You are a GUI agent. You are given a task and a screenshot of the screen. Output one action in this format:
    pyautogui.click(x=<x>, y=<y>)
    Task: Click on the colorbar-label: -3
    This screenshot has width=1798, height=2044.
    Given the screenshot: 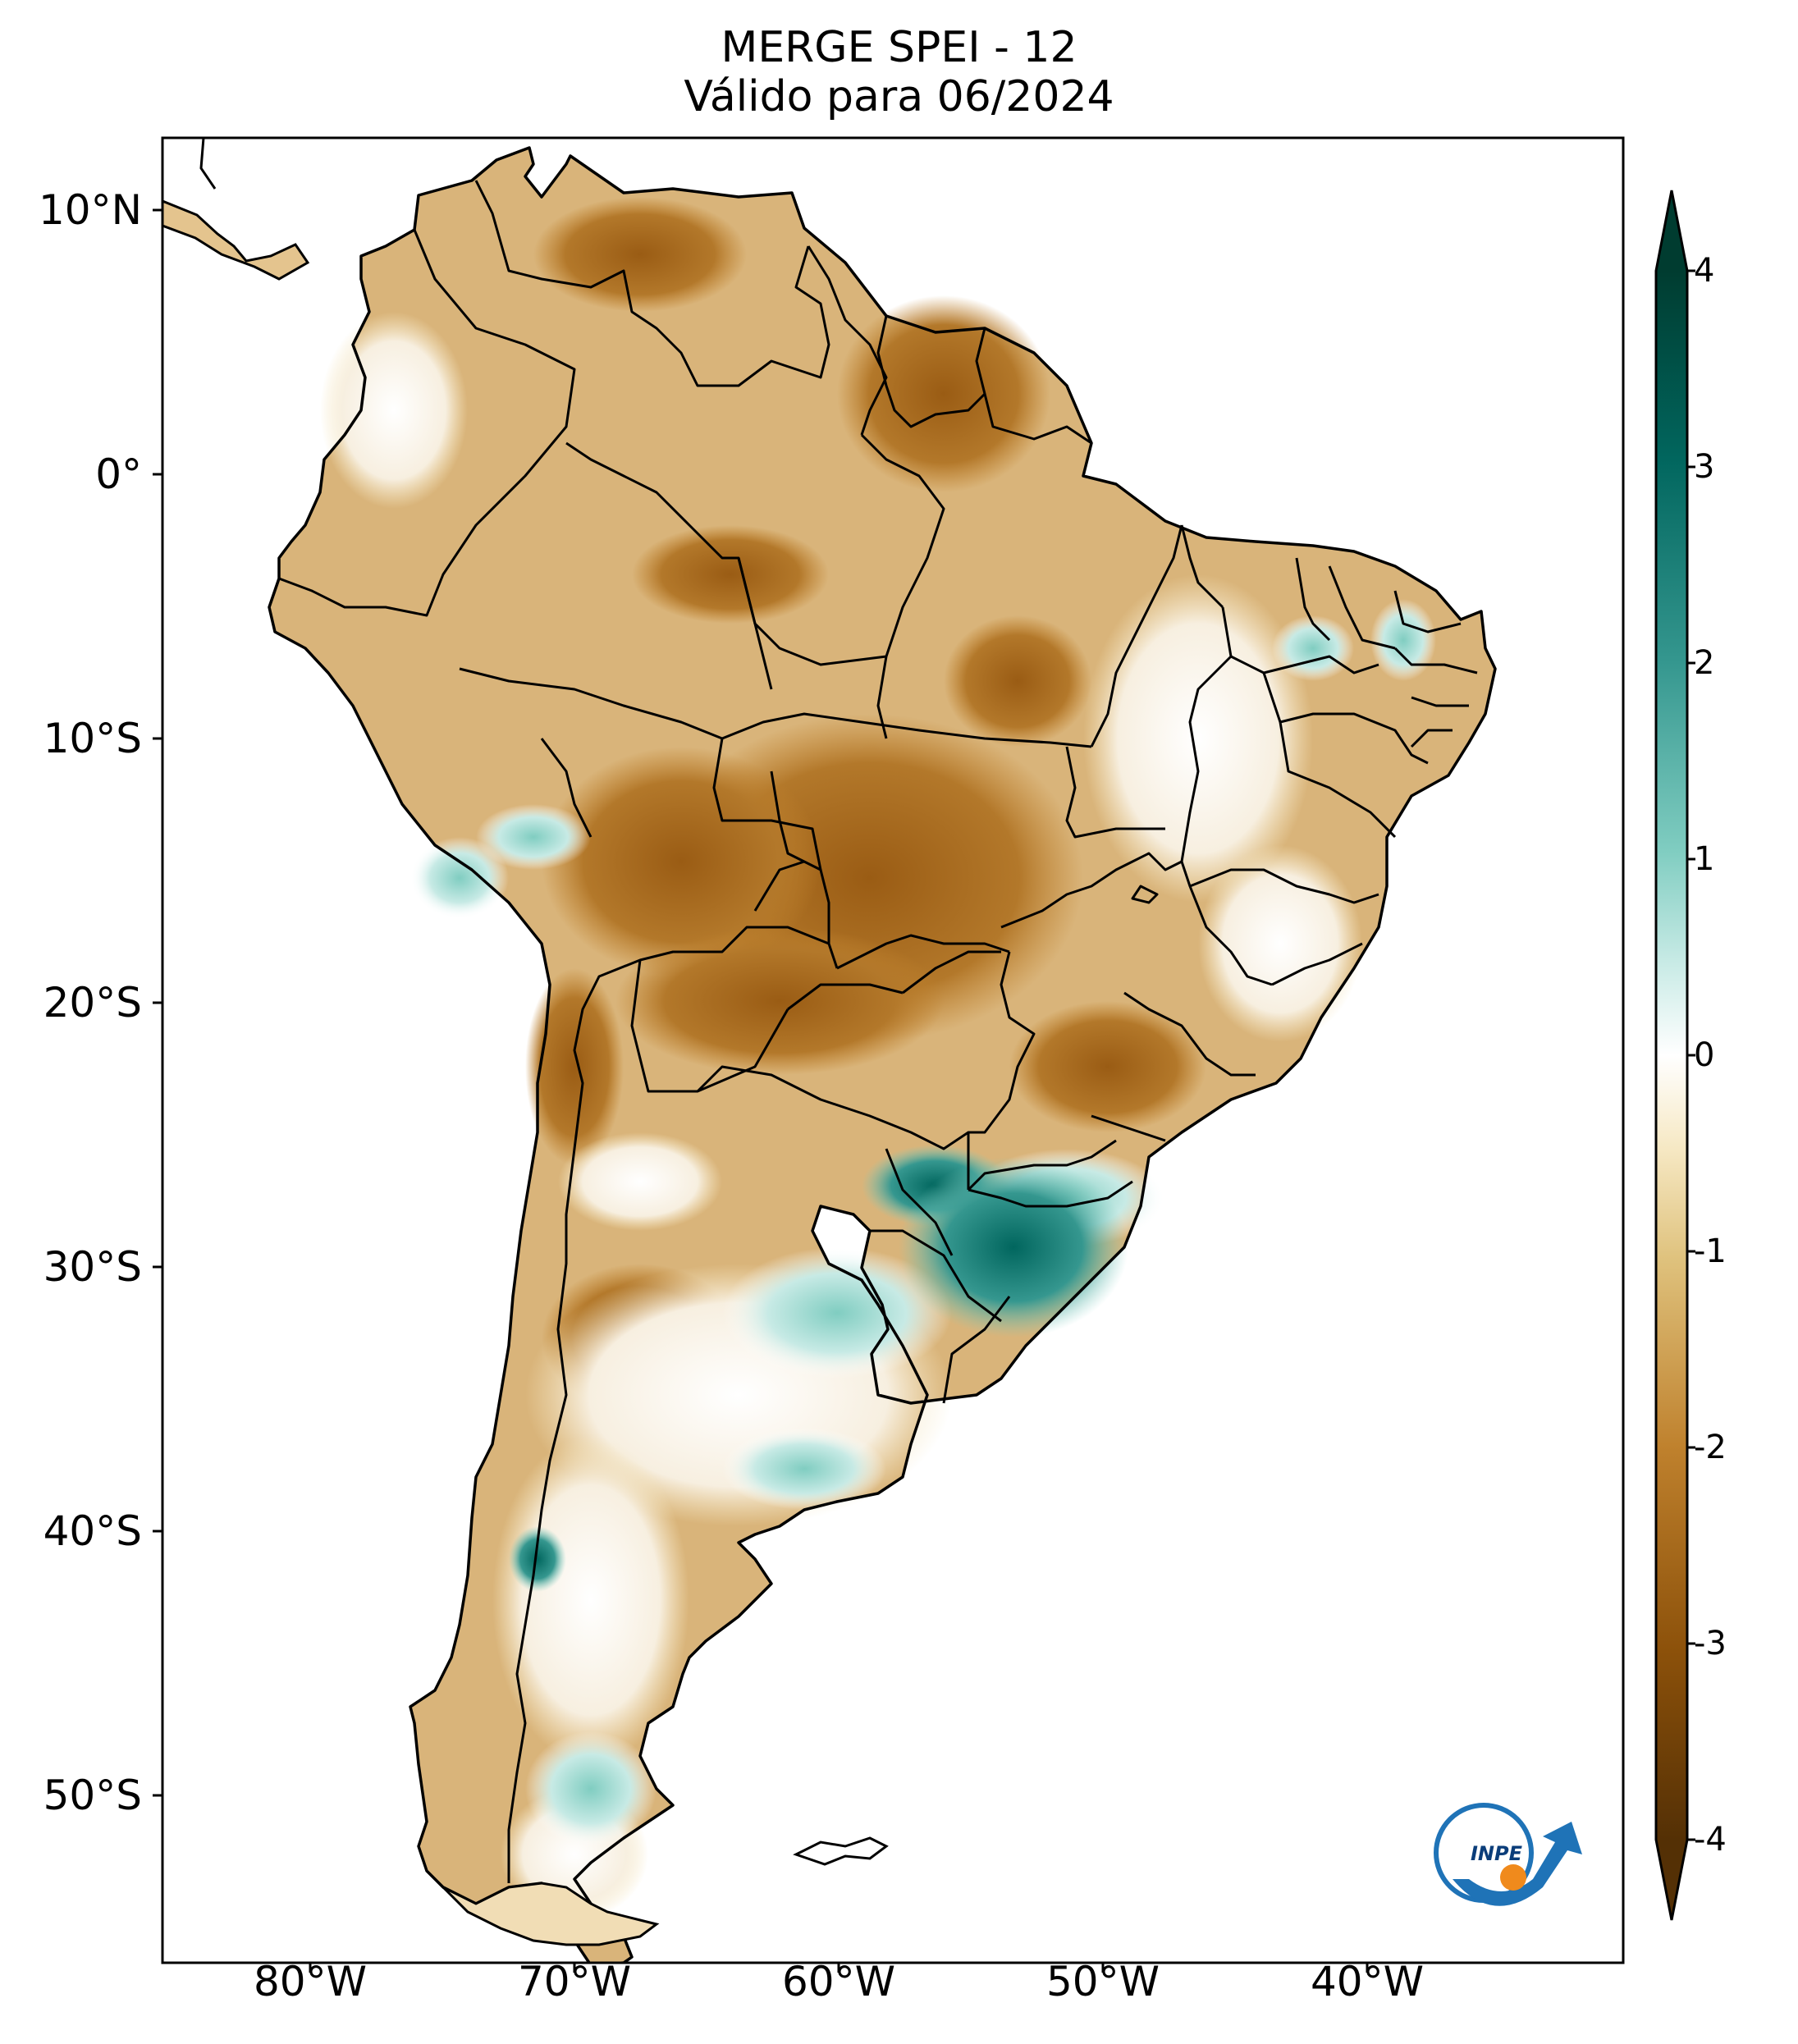 What is the action you would take?
    pyautogui.click(x=1710, y=1643)
    